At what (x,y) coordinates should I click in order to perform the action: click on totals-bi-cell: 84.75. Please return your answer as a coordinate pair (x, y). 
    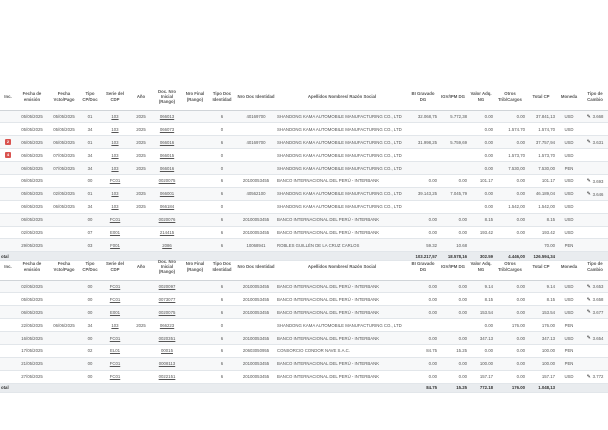
    Looking at the image, I should click on (423, 388).